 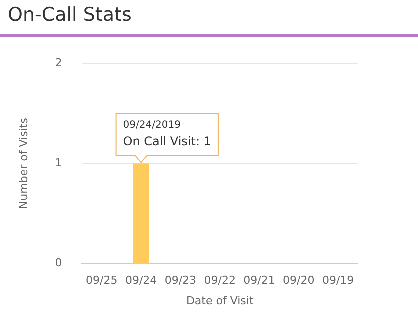 I want to click on x-tick-label: 09/22, so click(x=220, y=281).